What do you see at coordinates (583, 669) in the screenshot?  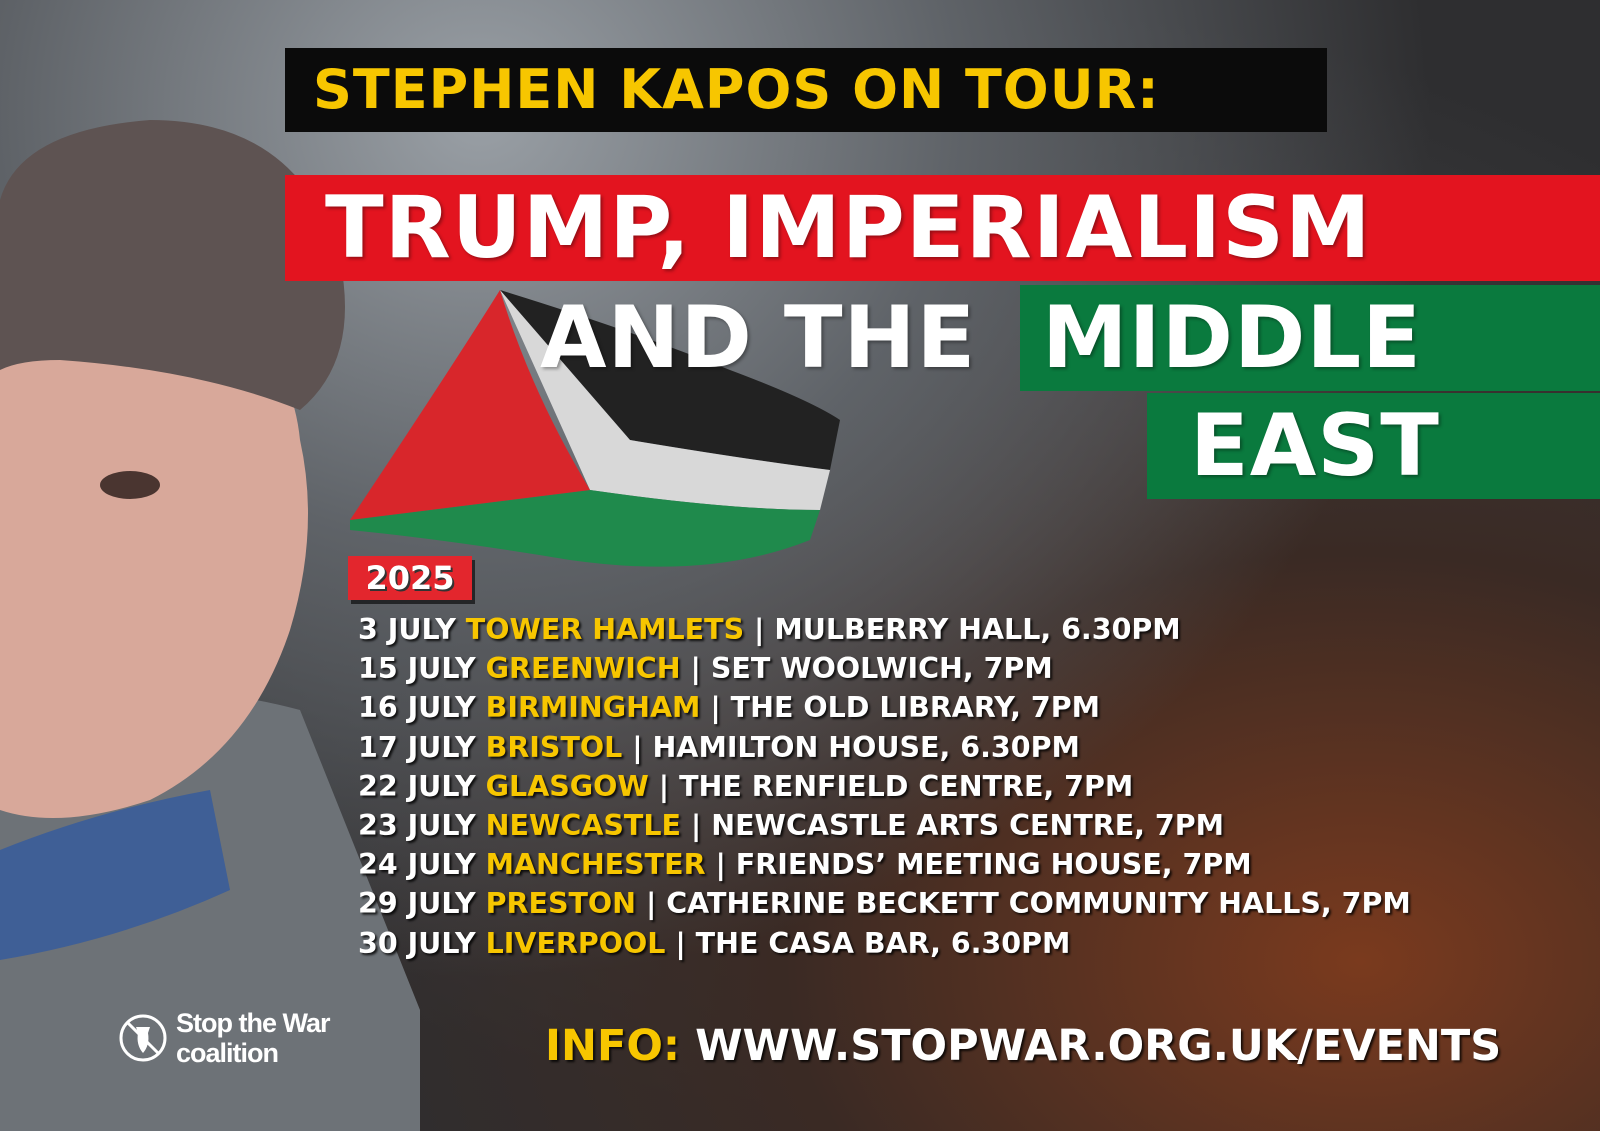 I see `event-city: GREENWICH` at bounding box center [583, 669].